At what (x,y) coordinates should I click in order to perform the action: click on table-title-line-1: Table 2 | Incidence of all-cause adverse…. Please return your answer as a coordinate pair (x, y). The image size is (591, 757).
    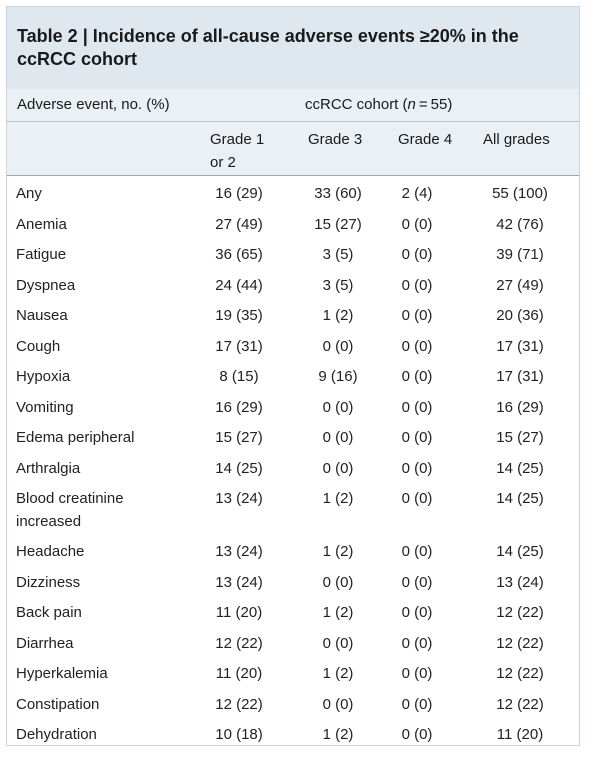
    Looking at the image, I should click on (268, 36).